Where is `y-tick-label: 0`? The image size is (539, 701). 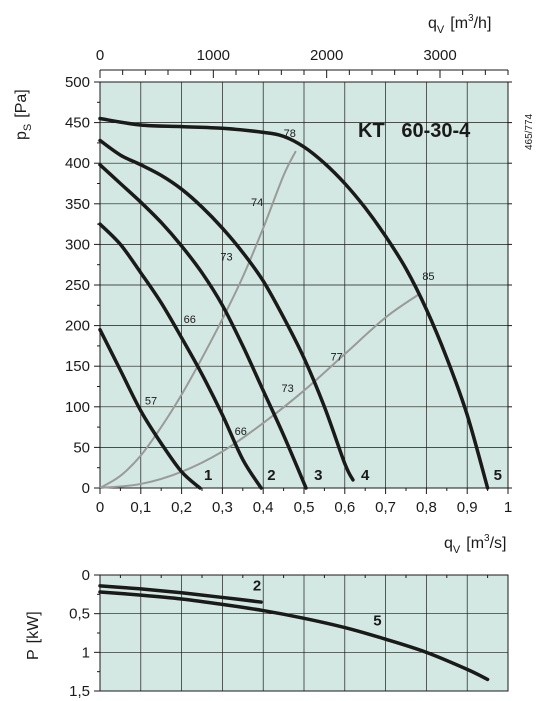 y-tick-label: 0 is located at coordinates (86, 488).